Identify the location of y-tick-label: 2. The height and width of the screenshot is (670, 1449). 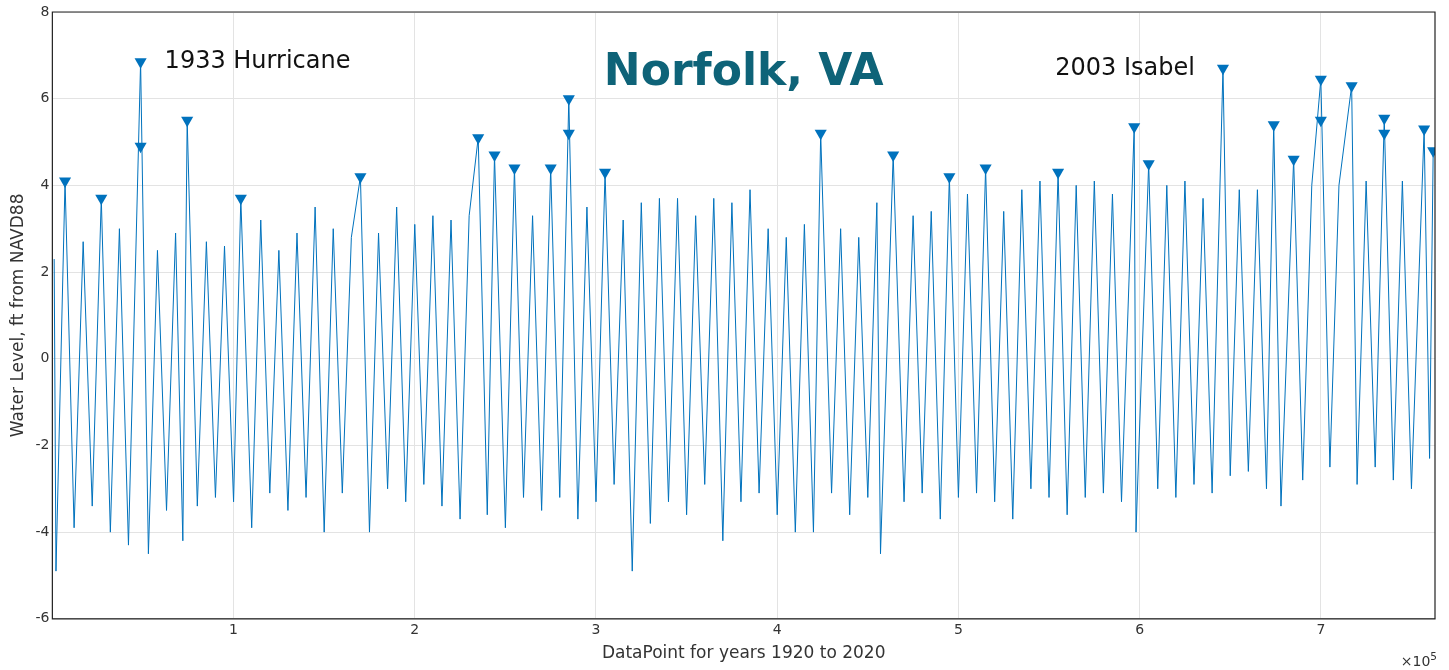
(45, 270).